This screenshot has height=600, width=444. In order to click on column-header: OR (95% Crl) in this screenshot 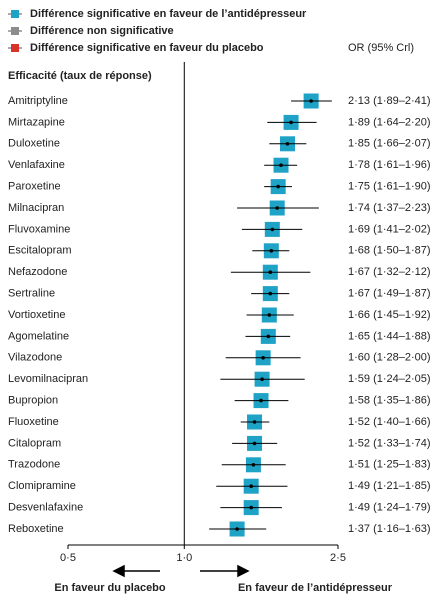, I will do `click(381, 48)`.